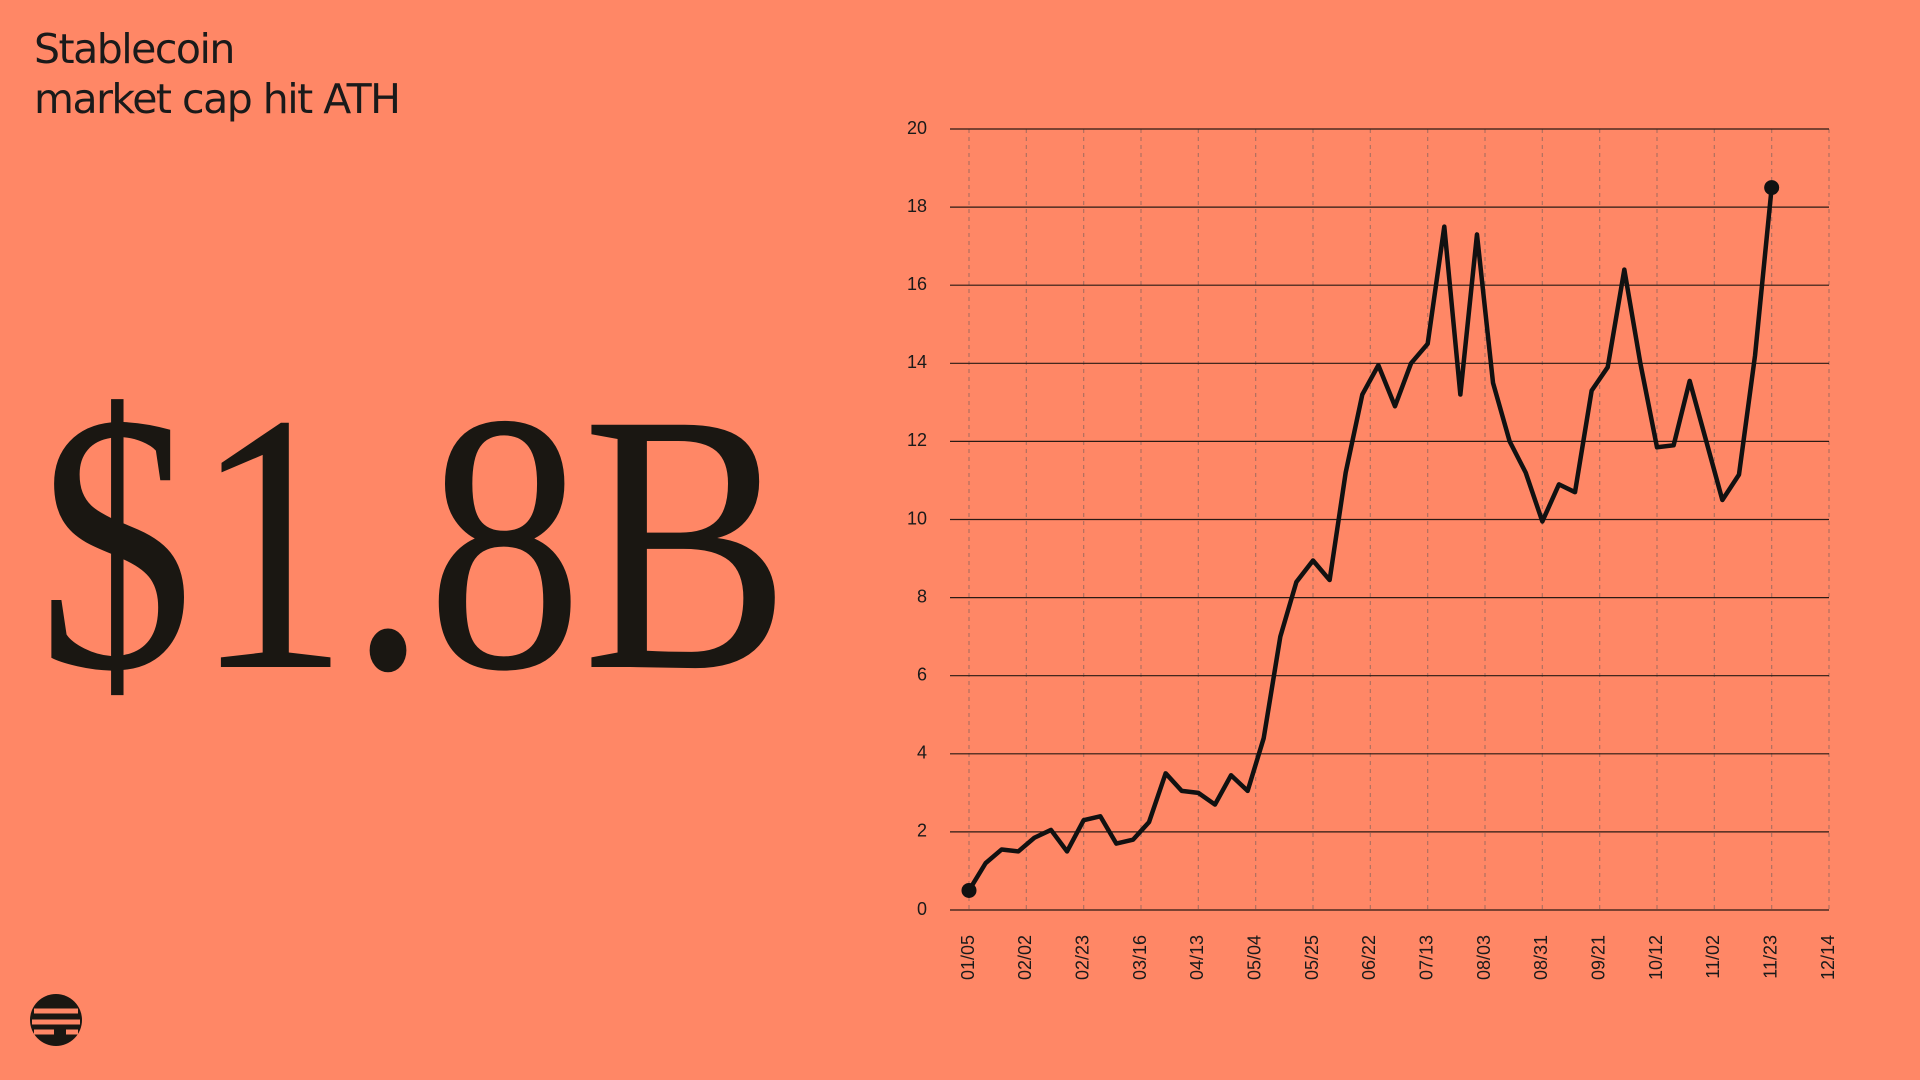  What do you see at coordinates (922, 753) in the screenshot?
I see `y-tick-label: 4` at bounding box center [922, 753].